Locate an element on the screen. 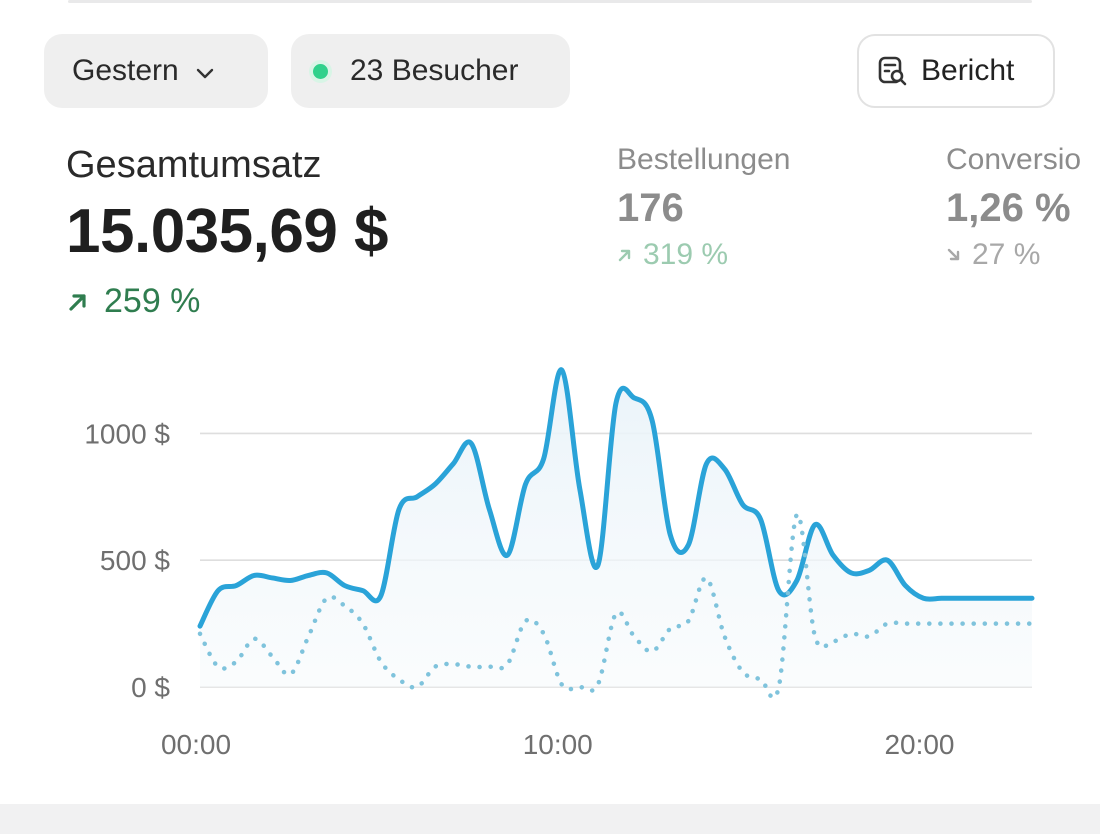 Image resolution: width=1100 pixels, height=834 pixels. orders-change-value: 319 % is located at coordinates (686, 254).